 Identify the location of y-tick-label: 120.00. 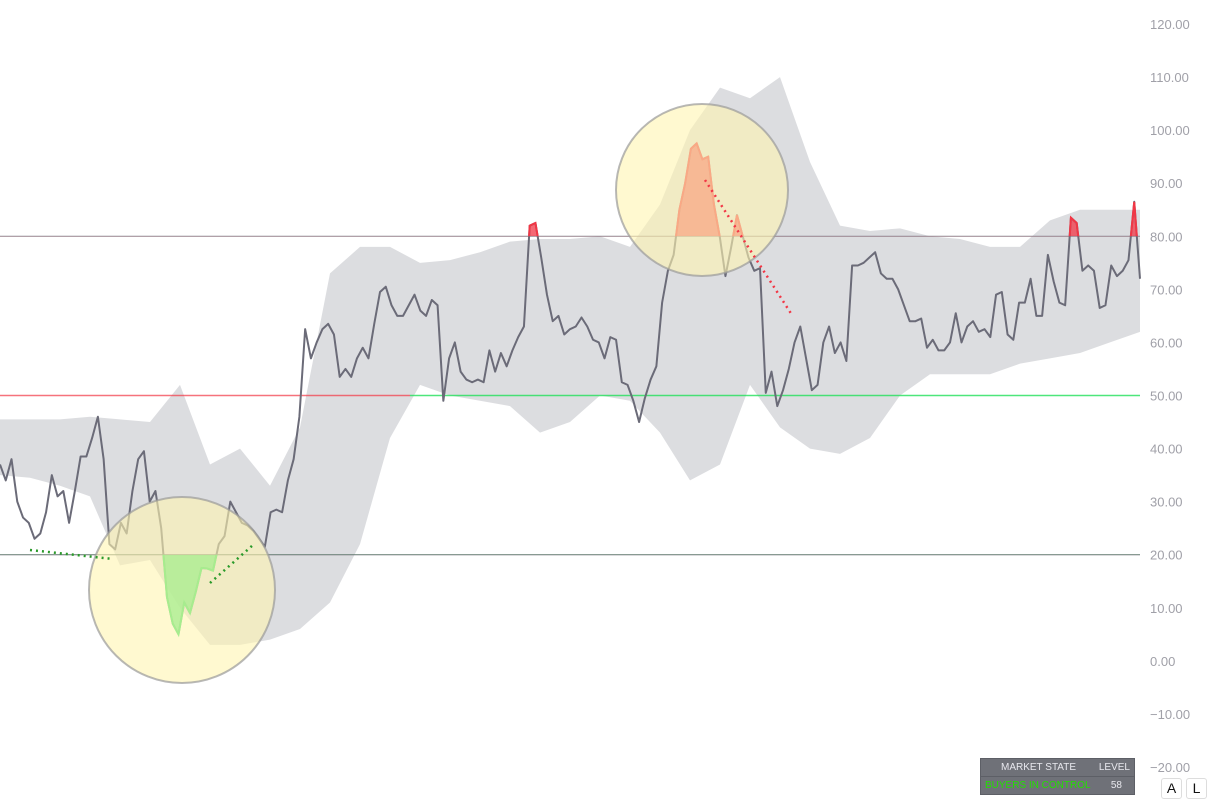
(1170, 24).